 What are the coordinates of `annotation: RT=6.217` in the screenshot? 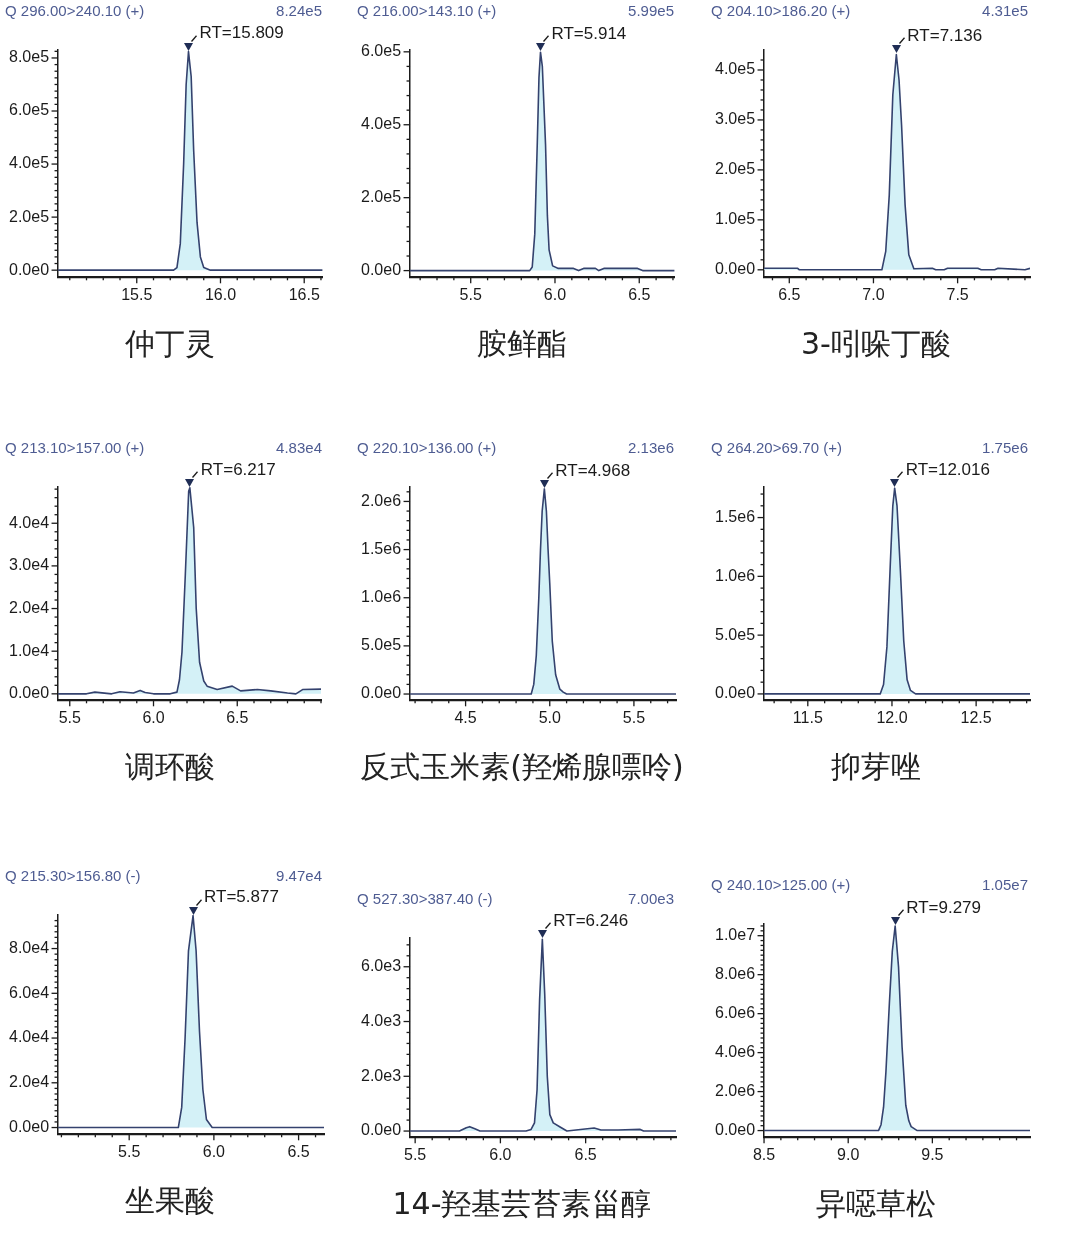 It's located at (238, 469).